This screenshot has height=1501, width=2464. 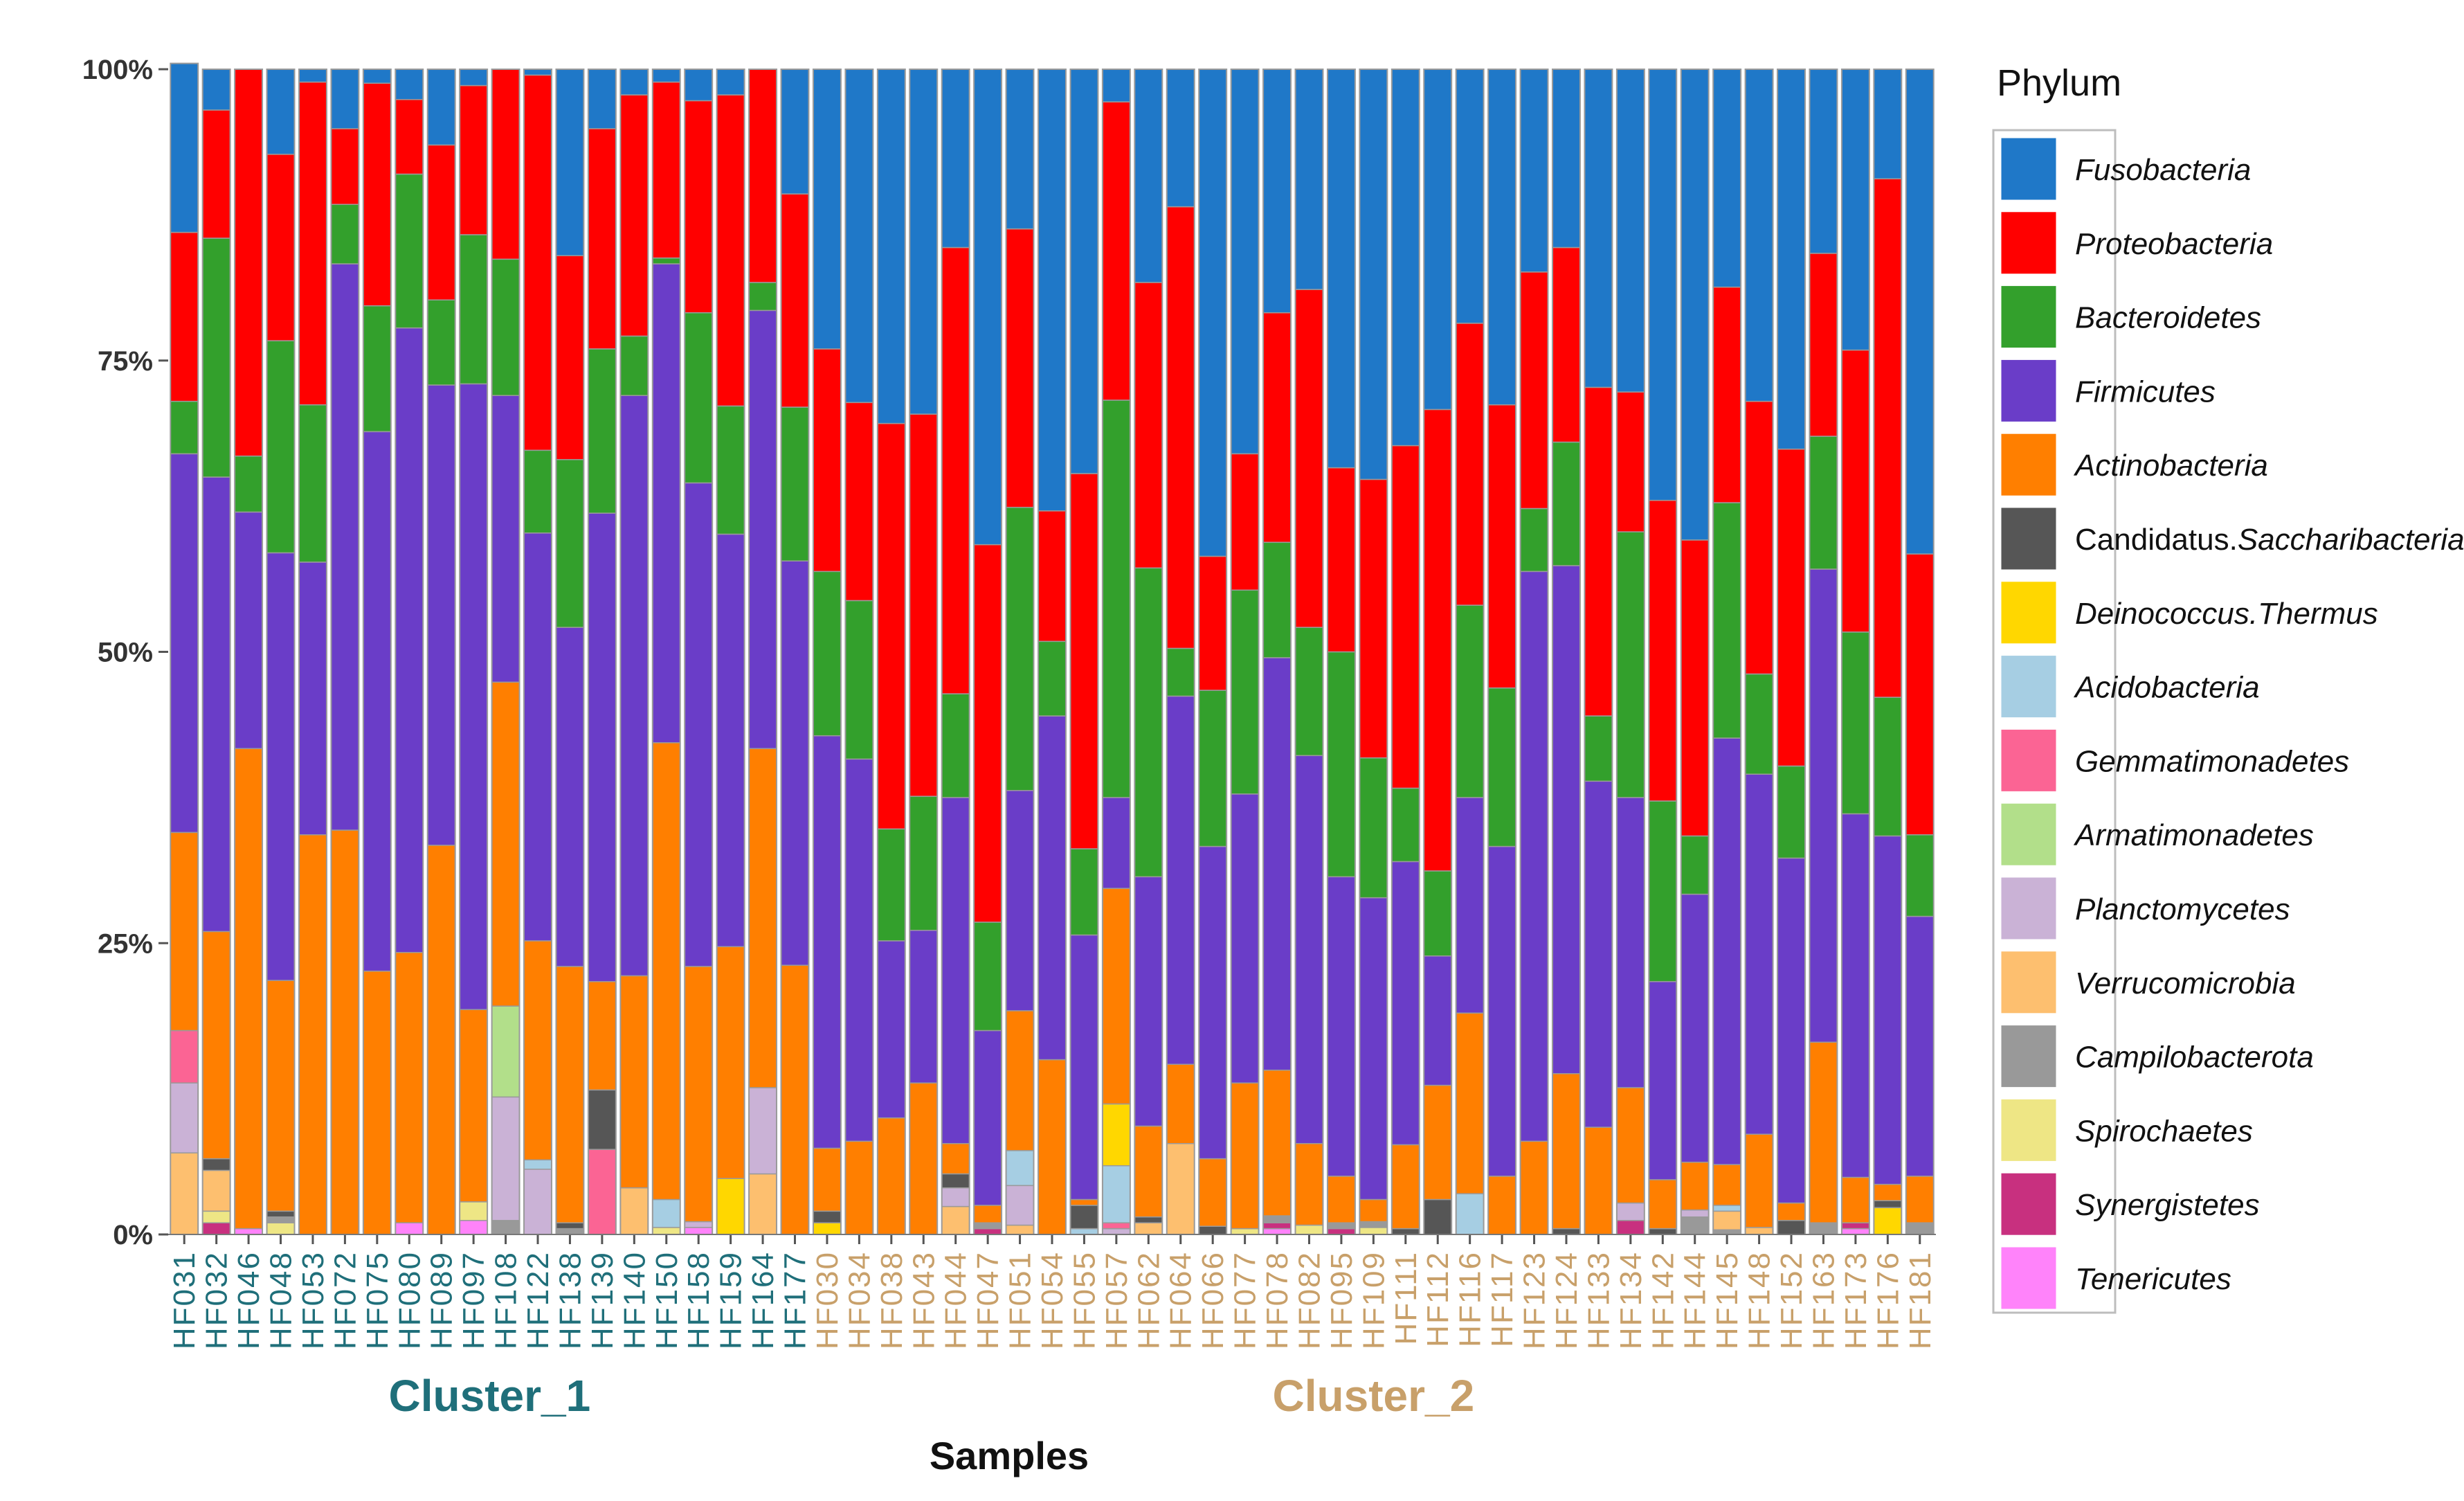 I want to click on x-tick-label: HF123, so click(x=1535, y=1300).